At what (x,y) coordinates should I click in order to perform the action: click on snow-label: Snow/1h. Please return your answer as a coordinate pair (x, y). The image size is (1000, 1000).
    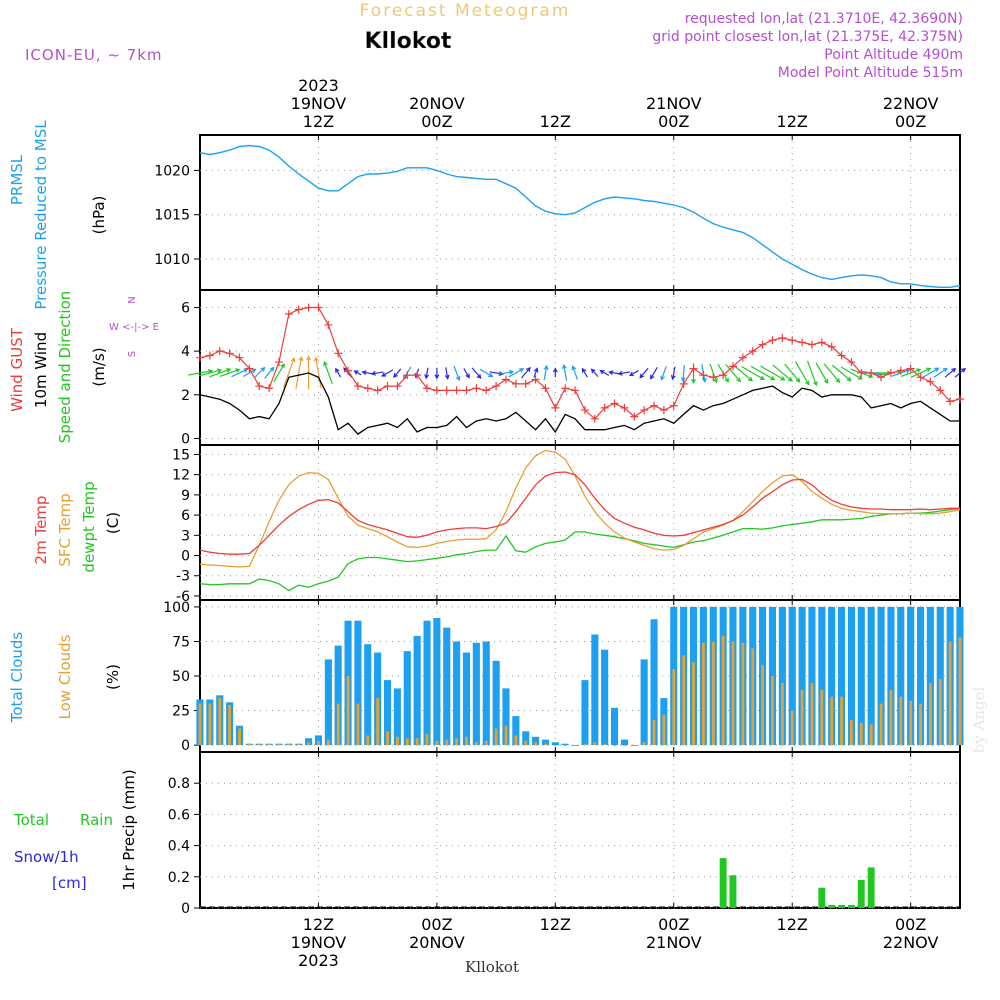
    Looking at the image, I should click on (46, 857).